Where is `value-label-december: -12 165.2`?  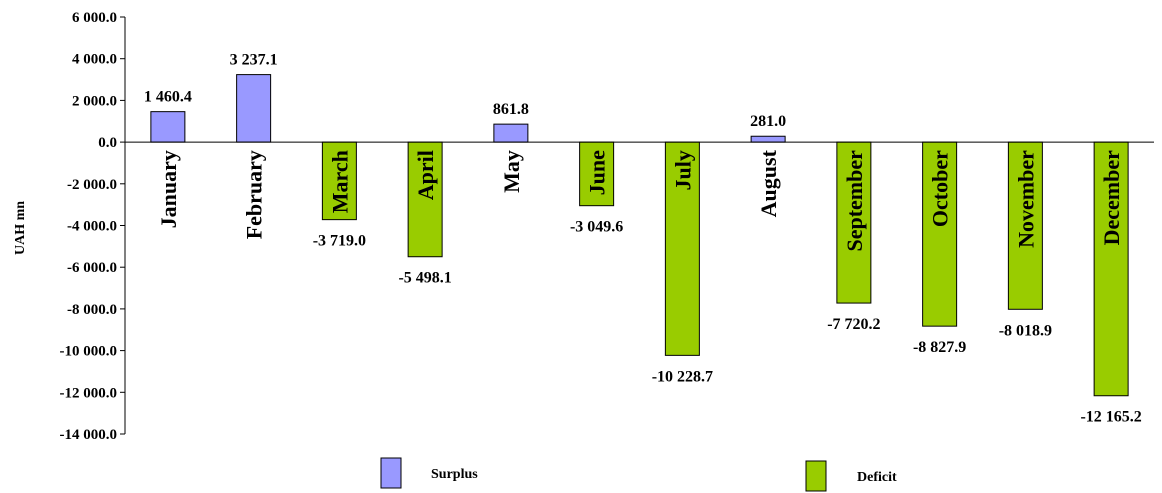 value-label-december: -12 165.2 is located at coordinates (1110, 417).